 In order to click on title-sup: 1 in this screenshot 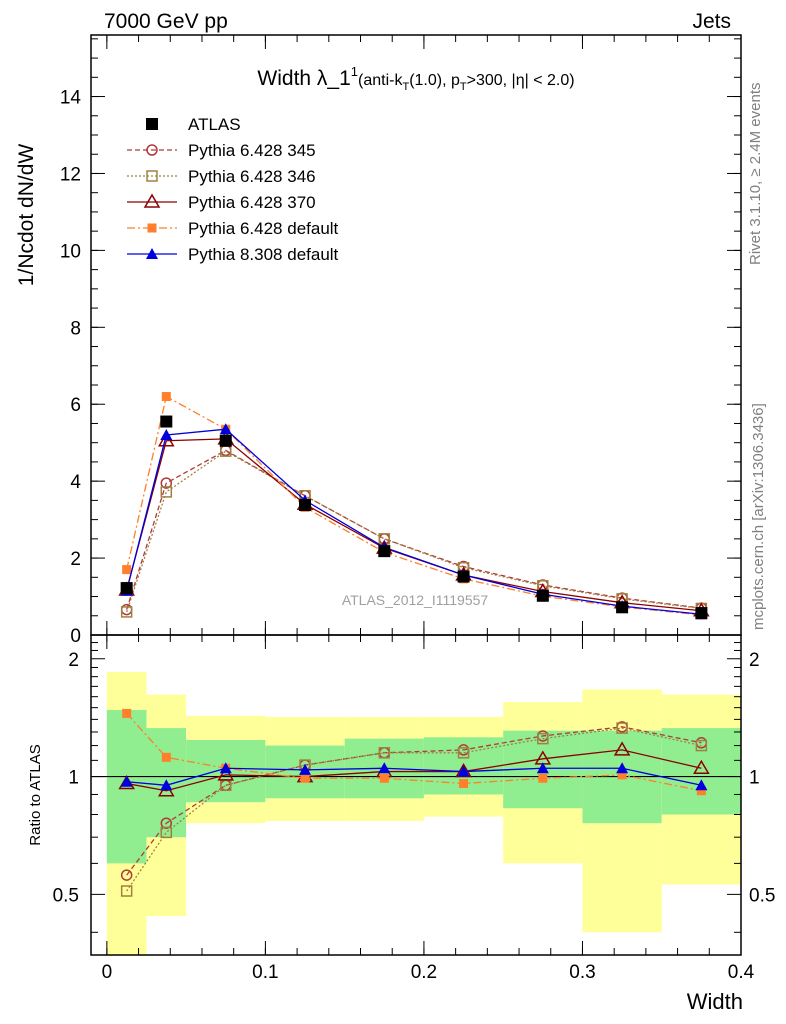, I will do `click(354, 71)`.